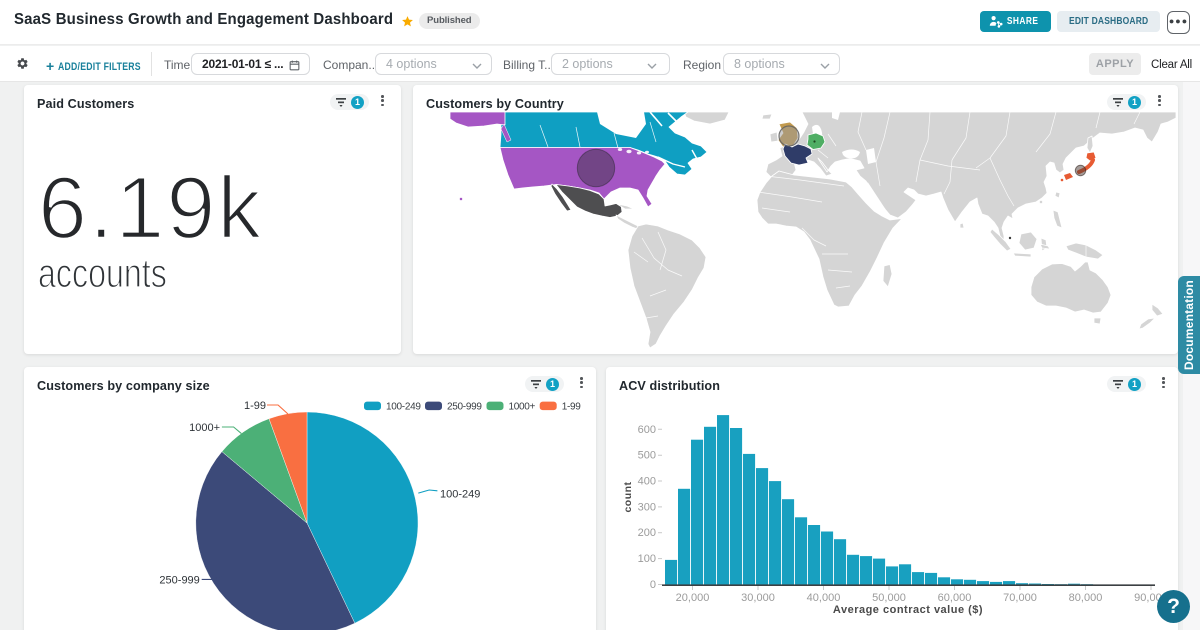 The image size is (1200, 630). I want to click on svg-text: 60,000, so click(955, 598).